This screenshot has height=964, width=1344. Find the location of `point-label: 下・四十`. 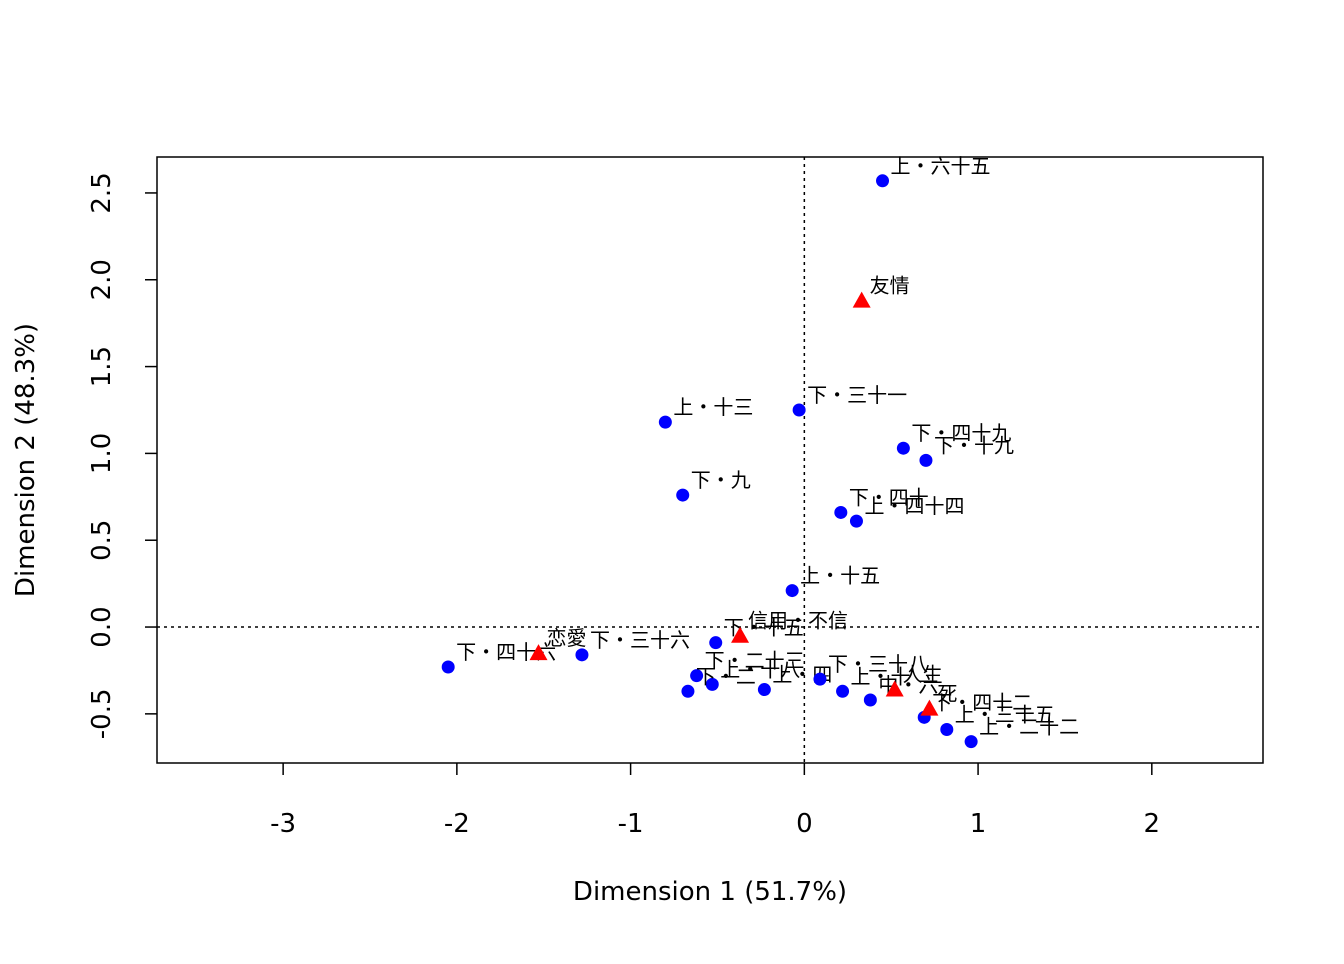

point-label: 下・四十 is located at coordinates (889, 497).